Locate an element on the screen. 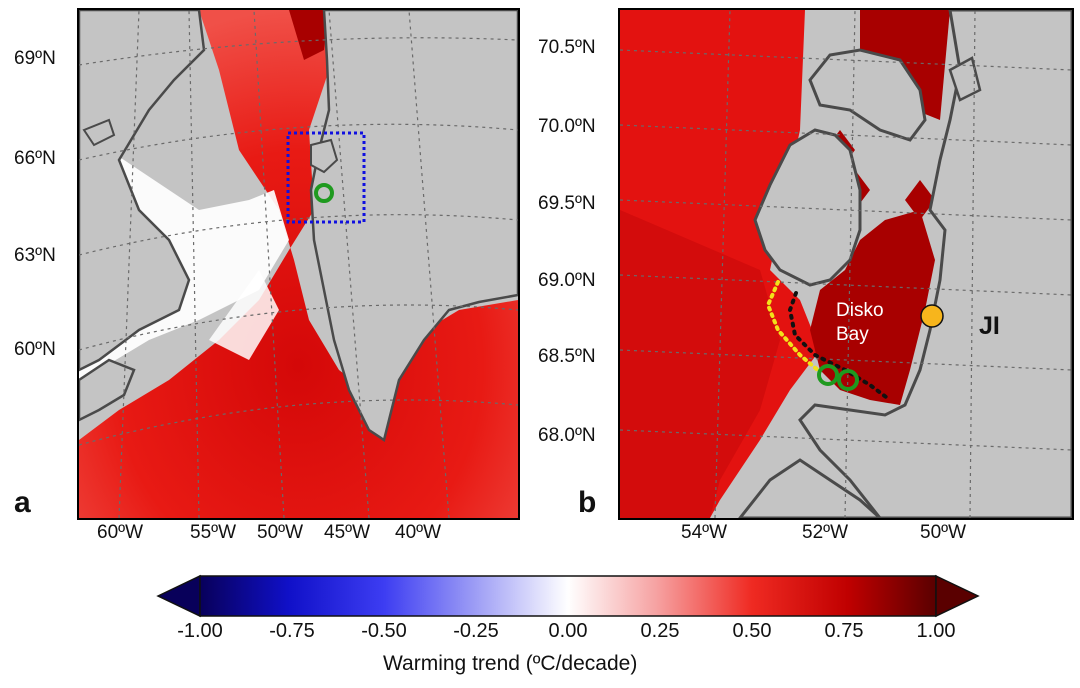 The height and width of the screenshot is (688, 1080). lat-label: 69ºN is located at coordinates (35, 58).